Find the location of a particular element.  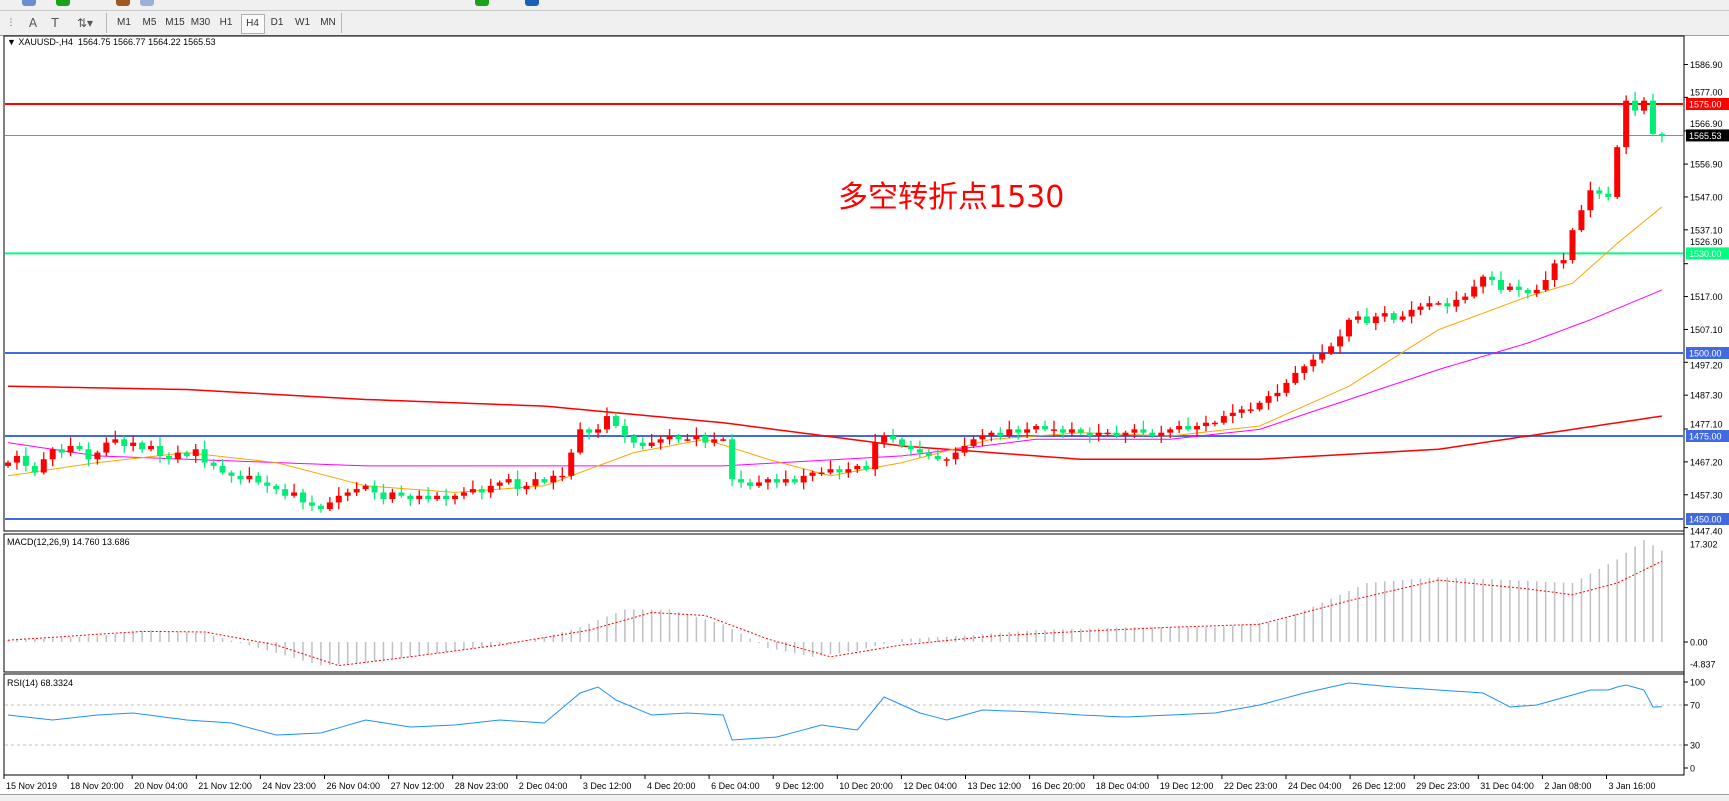

time-label: 3 Jan 16:00 is located at coordinates (1632, 786).